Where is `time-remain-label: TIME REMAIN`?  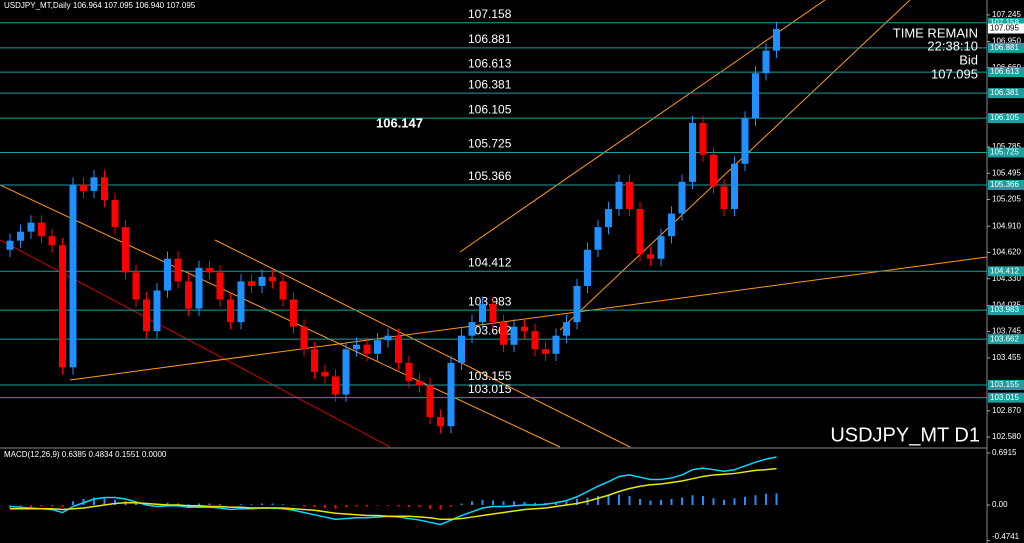
time-remain-label: TIME REMAIN is located at coordinates (935, 32).